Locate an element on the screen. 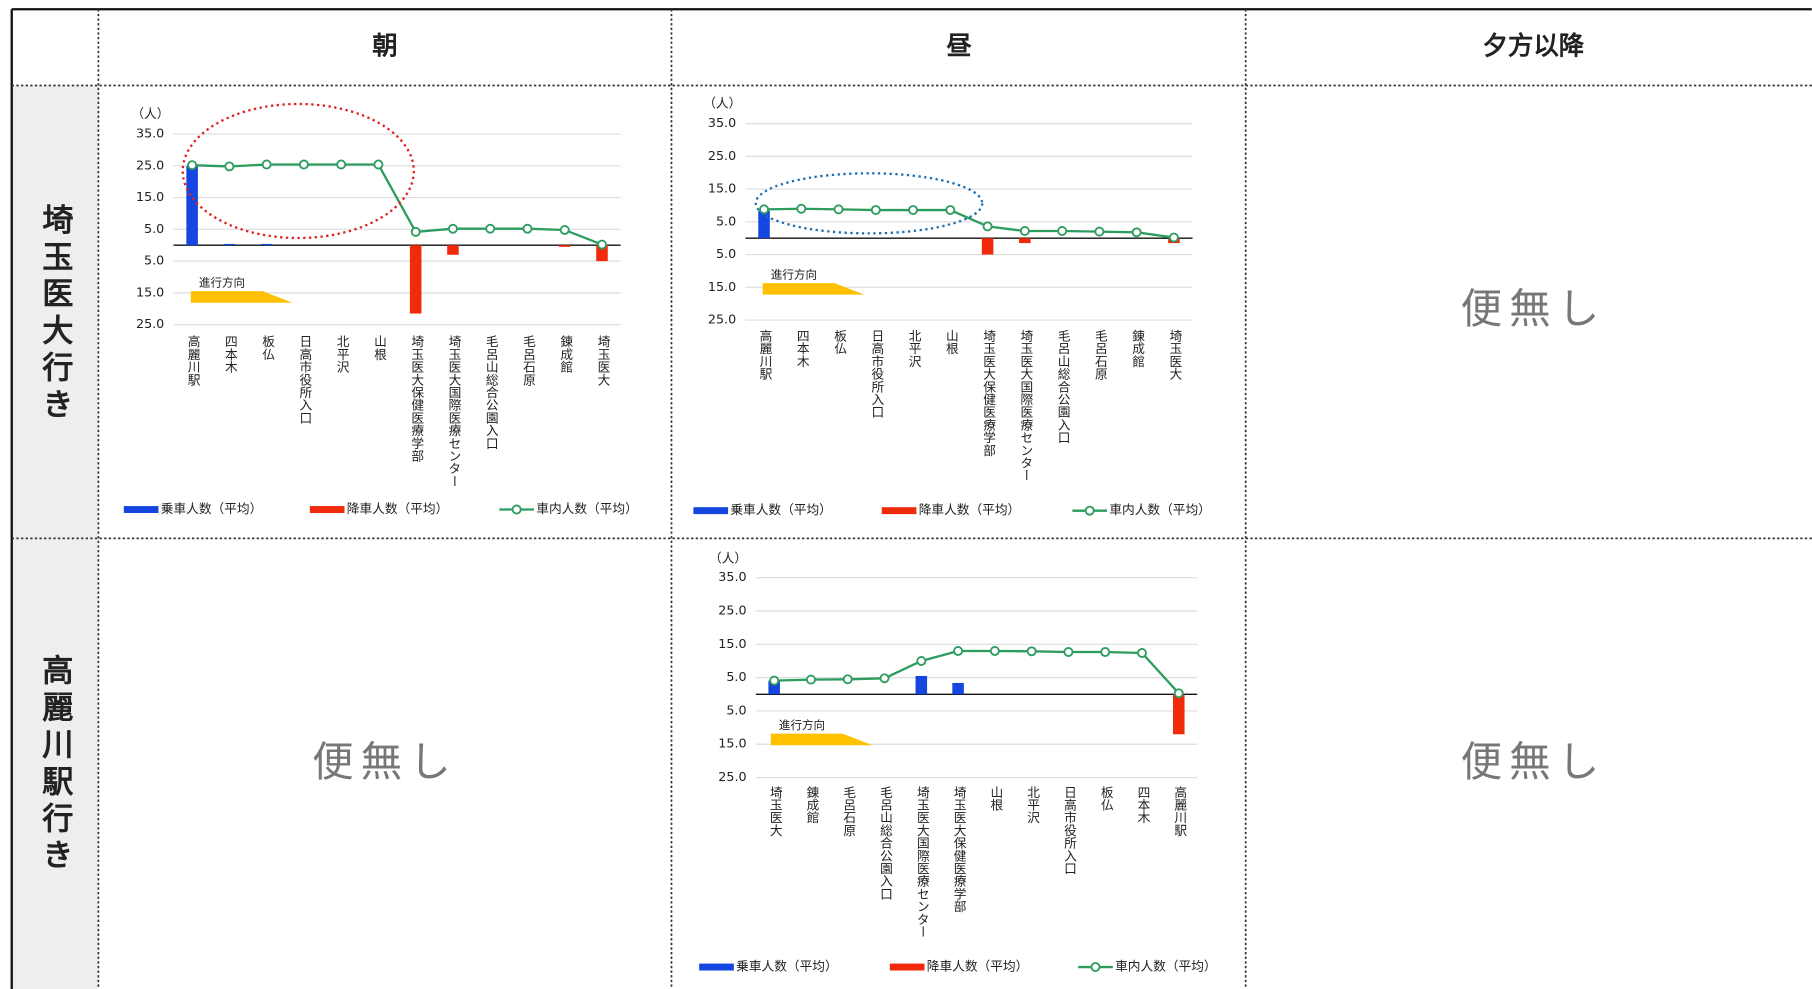  row-header-bg is located at coordinates (55, 537).